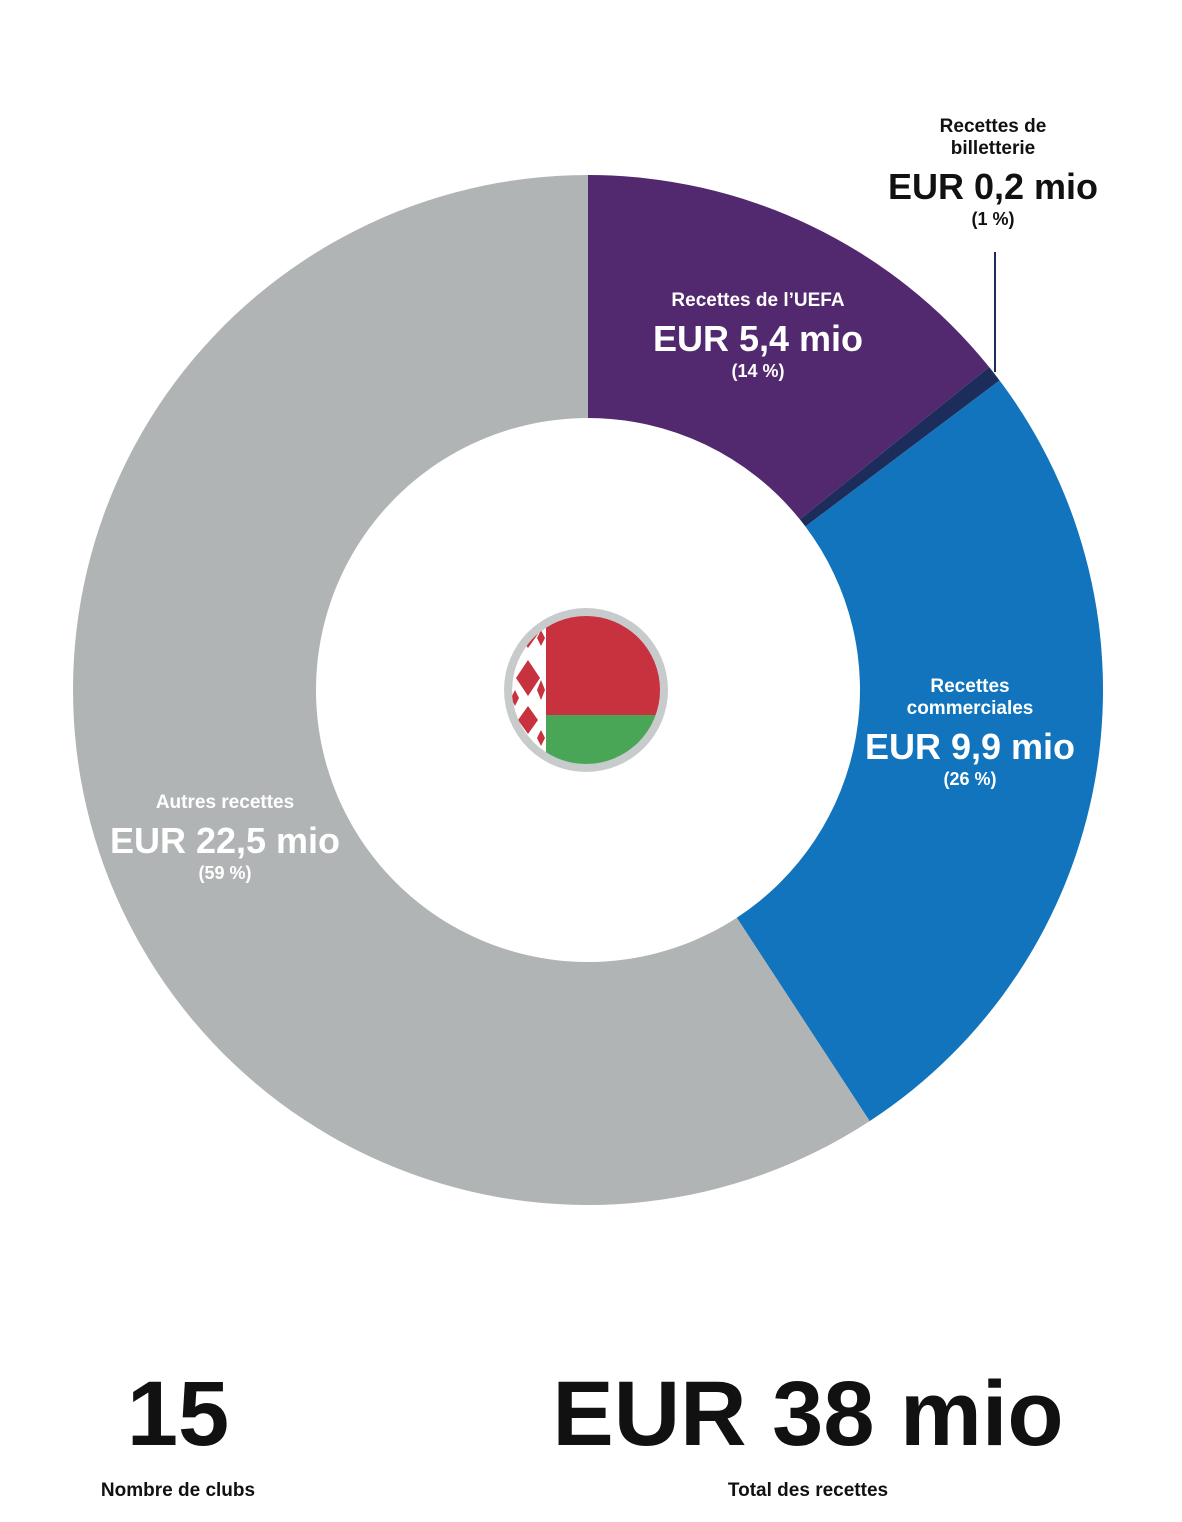  I want to click on clubs-value: 15, so click(178, 1414).